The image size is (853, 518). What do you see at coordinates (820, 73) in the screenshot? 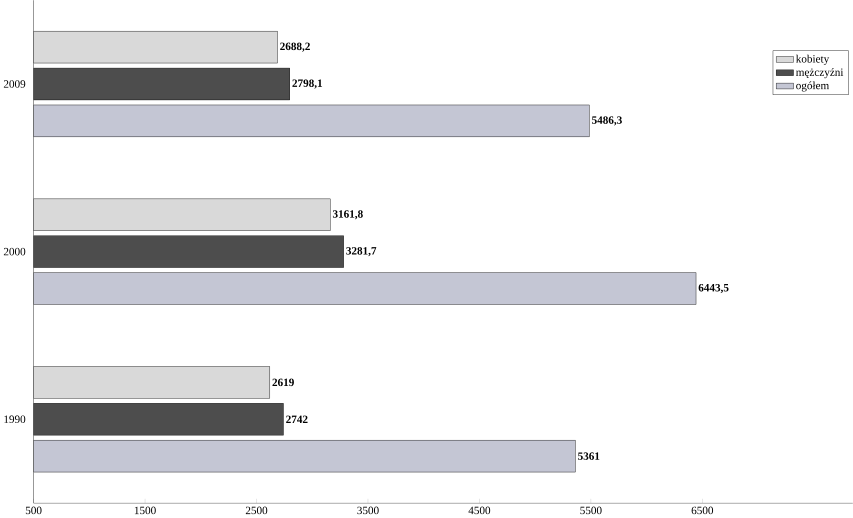
I see `legend-label: mężczyźni` at bounding box center [820, 73].